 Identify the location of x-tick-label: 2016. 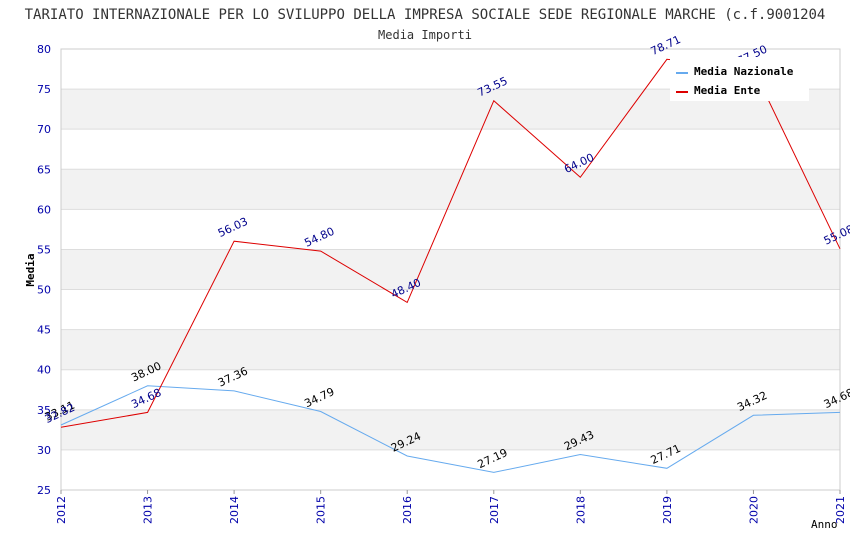
(407, 510).